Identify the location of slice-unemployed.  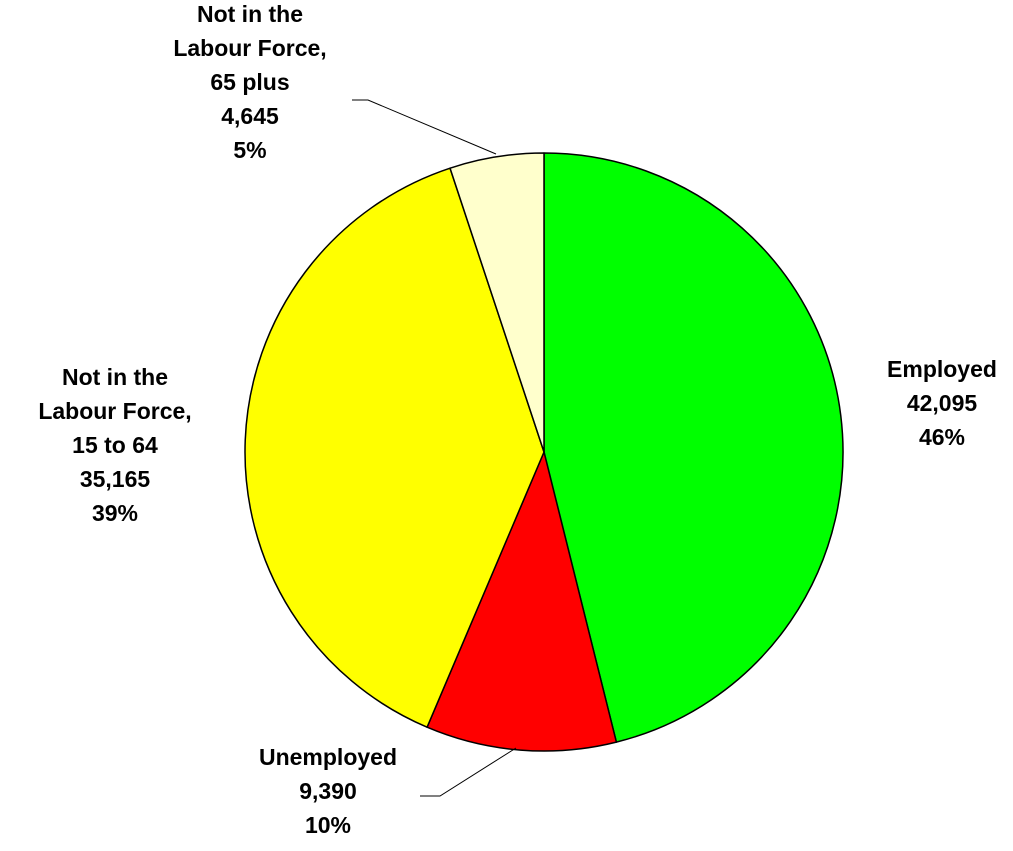
(522, 601).